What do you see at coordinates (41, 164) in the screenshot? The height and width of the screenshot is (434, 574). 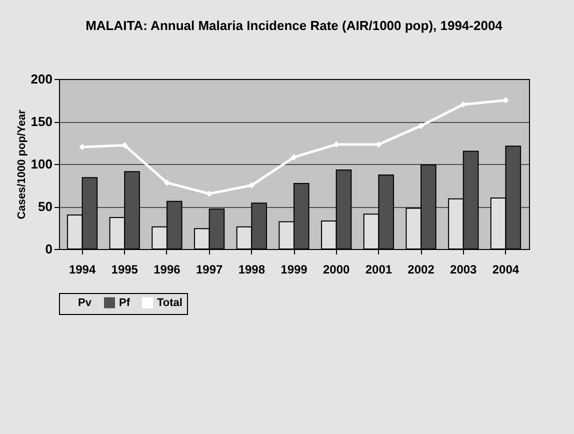 I see `y-tick-label: 100` at bounding box center [41, 164].